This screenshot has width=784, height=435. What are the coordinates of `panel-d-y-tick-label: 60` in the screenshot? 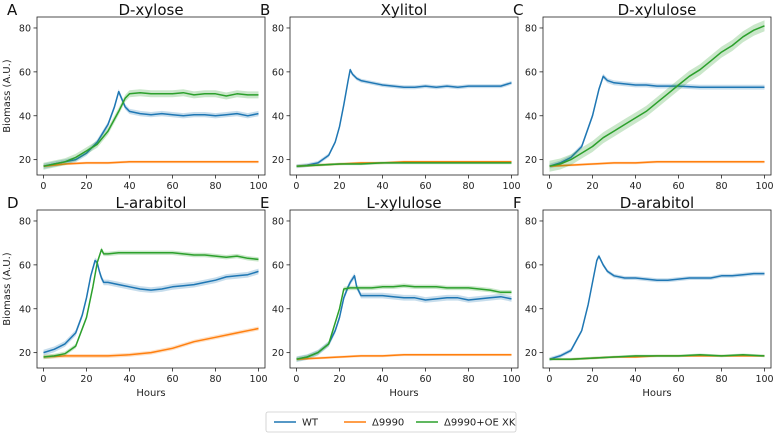 It's located at (25, 265).